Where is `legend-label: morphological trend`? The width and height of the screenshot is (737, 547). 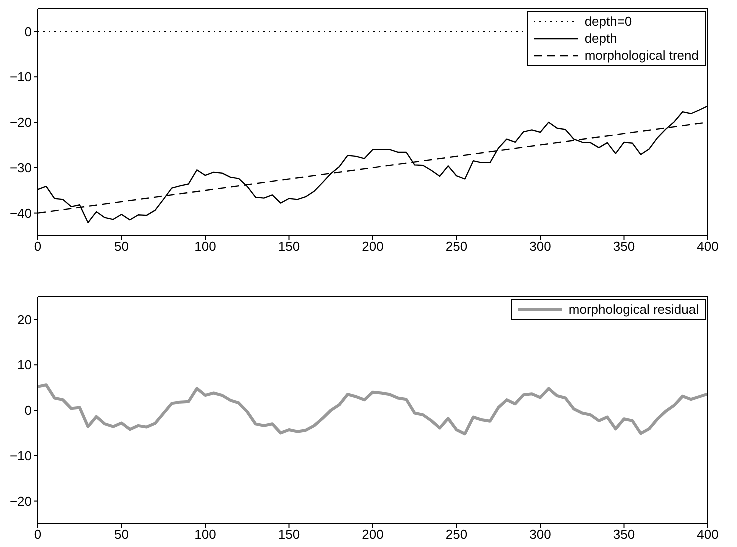
legend-label: morphological trend is located at coordinates (641, 55).